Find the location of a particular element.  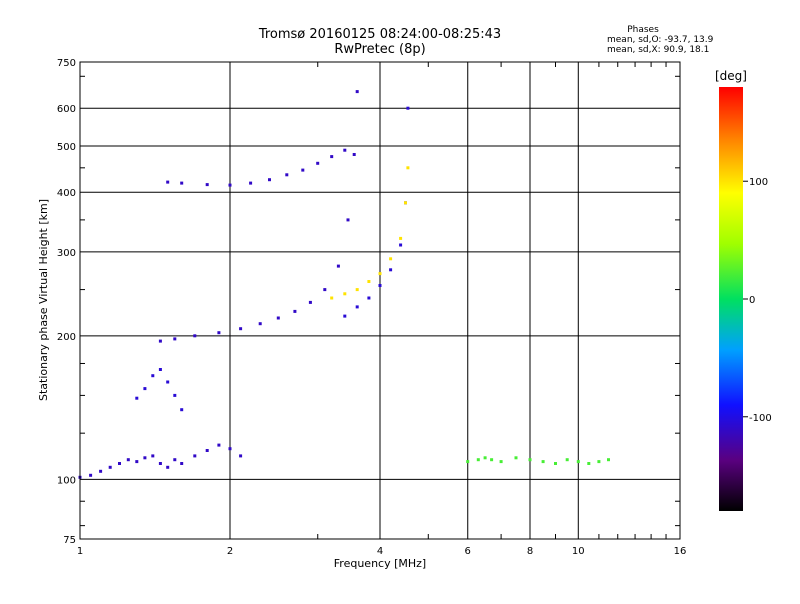

colorbar-ticks: 100 0 -100 is located at coordinates (757, 300).